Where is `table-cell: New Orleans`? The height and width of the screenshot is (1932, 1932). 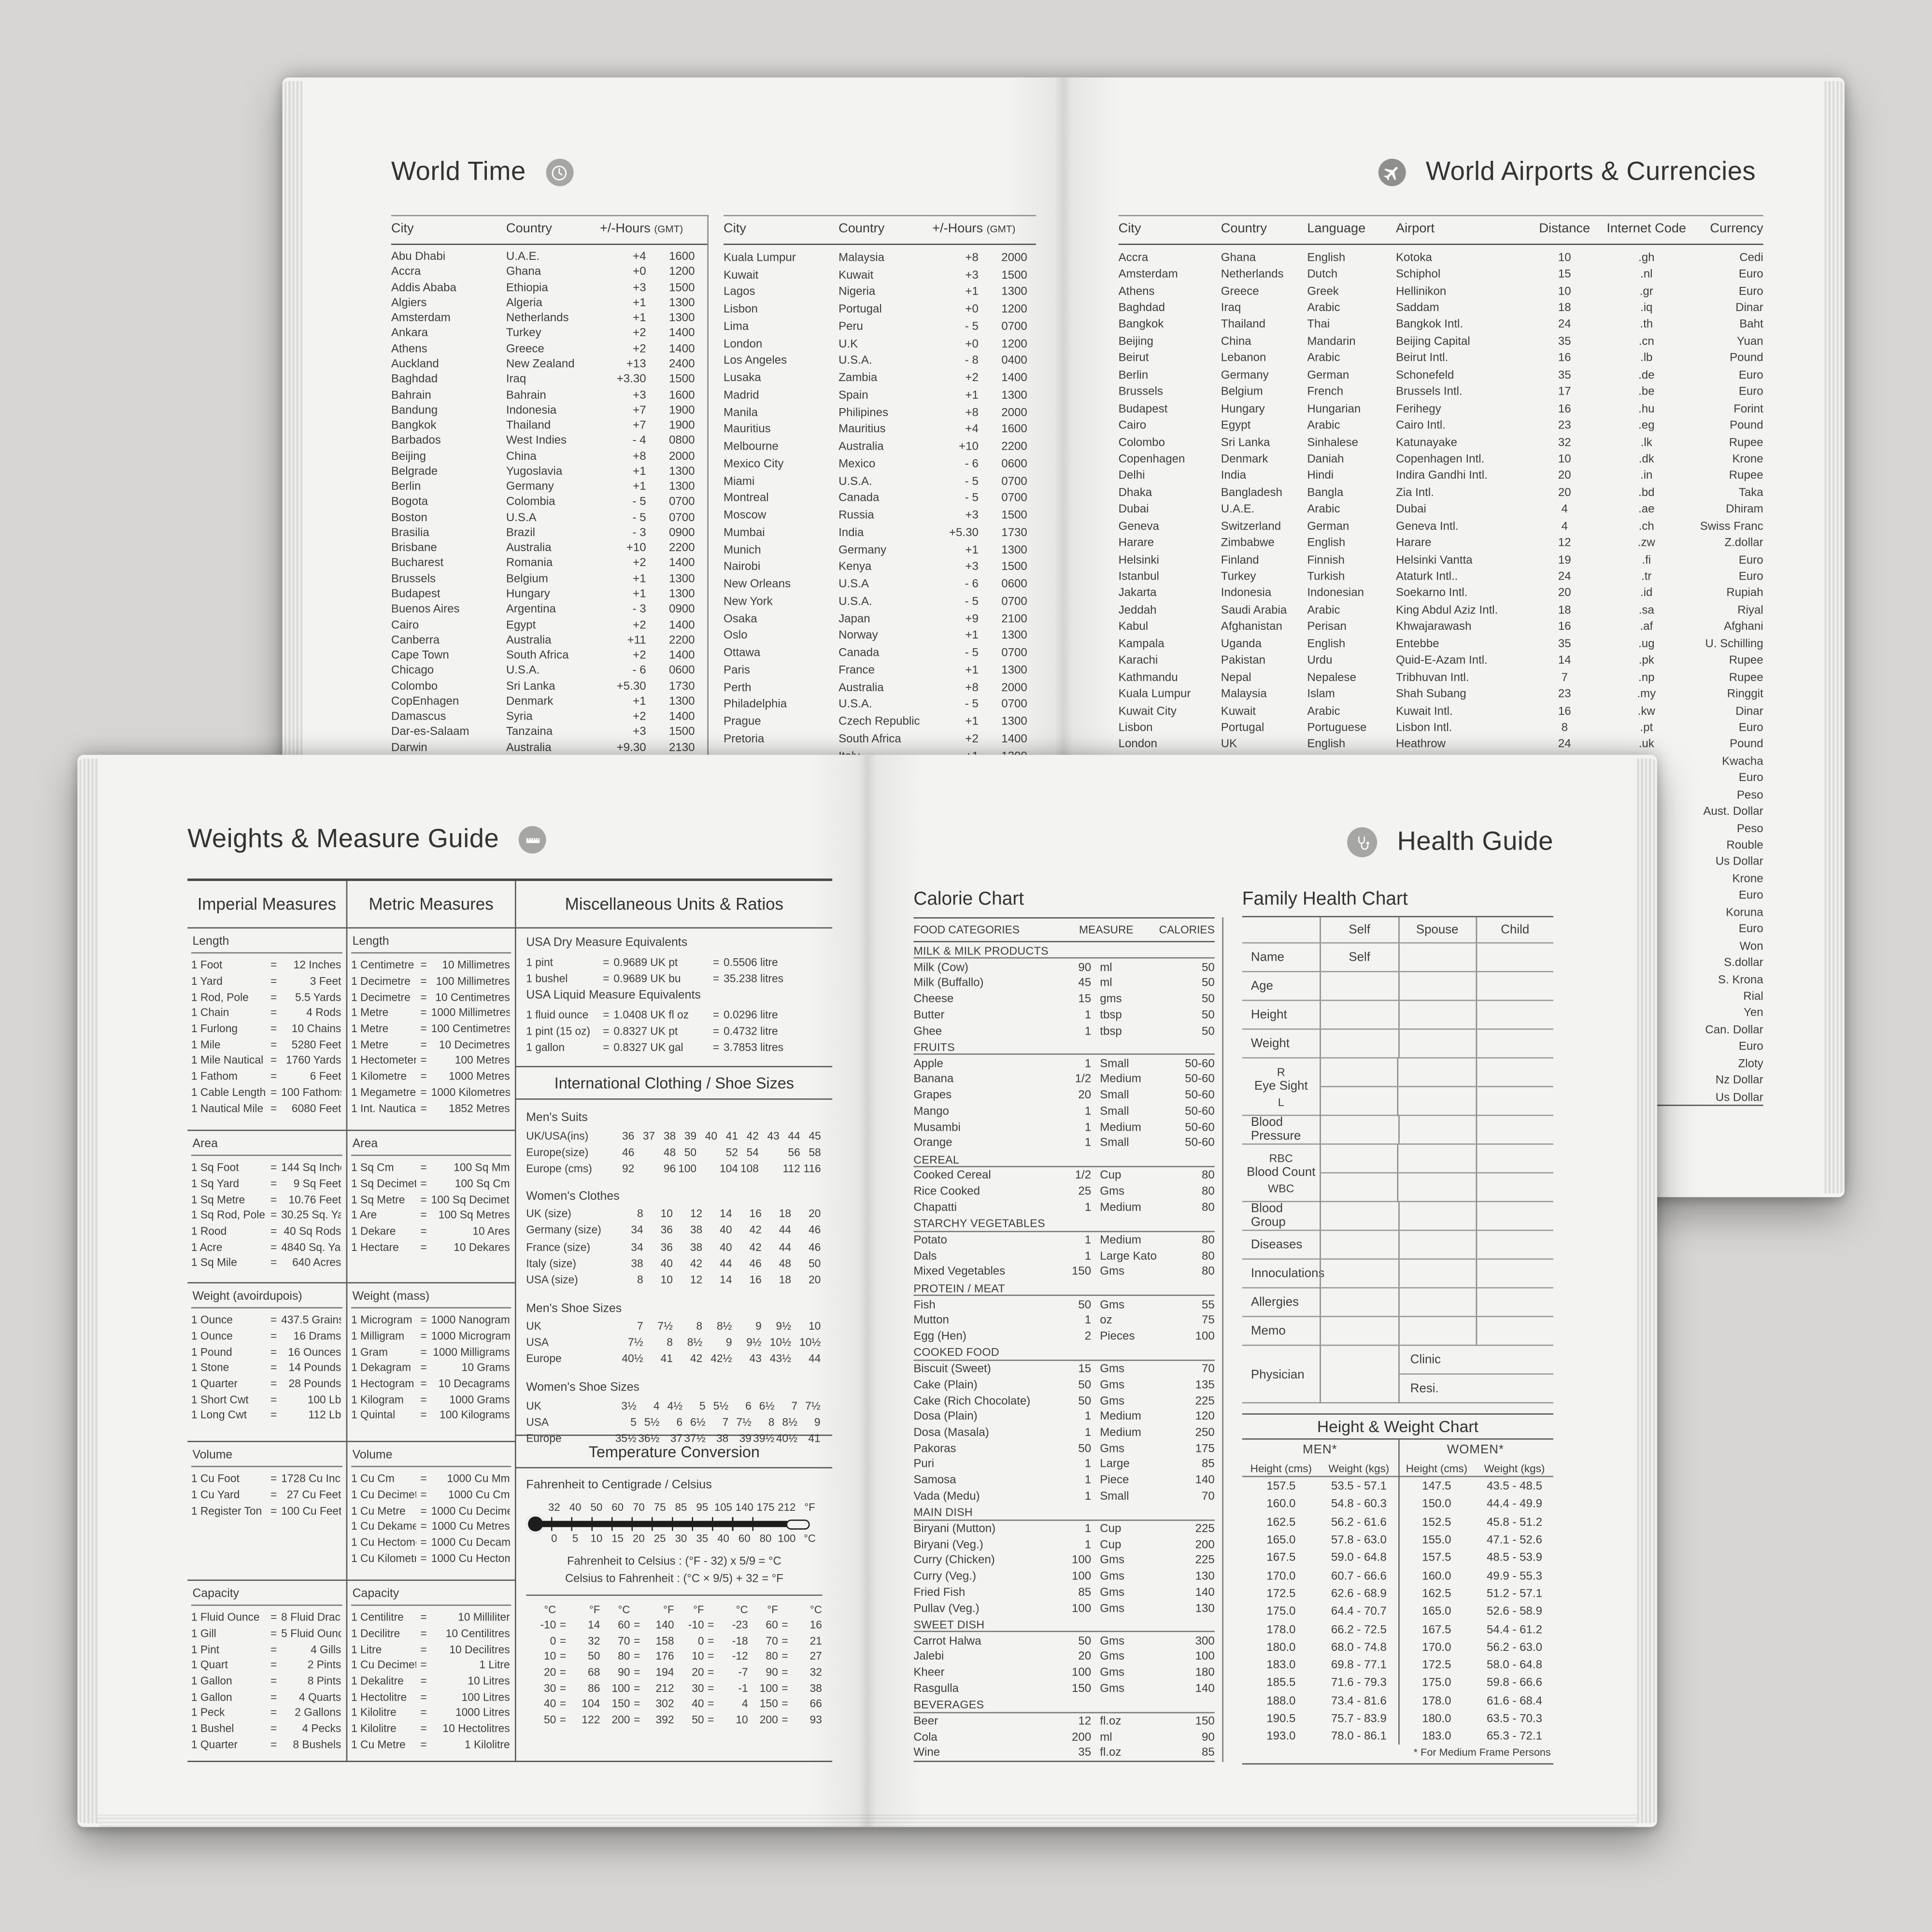 table-cell: New Orleans is located at coordinates (757, 583).